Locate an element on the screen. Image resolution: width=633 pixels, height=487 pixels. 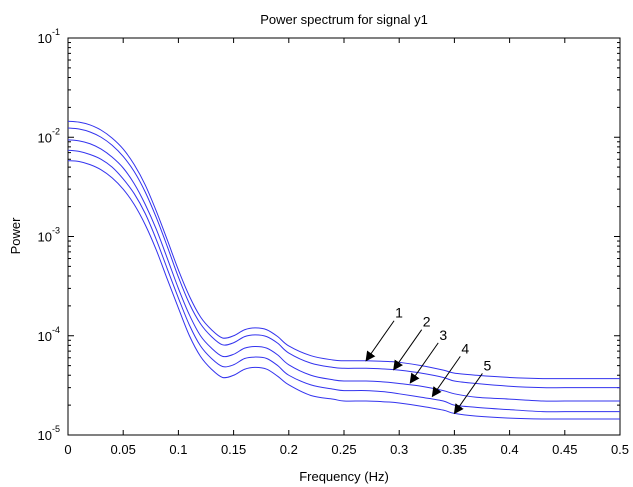
x-tick-label: 0.3 is located at coordinates (399, 449).